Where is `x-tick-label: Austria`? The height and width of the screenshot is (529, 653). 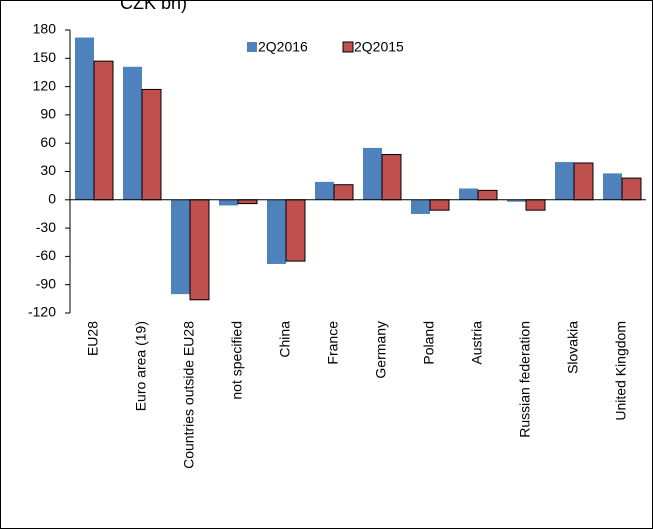 x-tick-label: Austria is located at coordinates (477, 343).